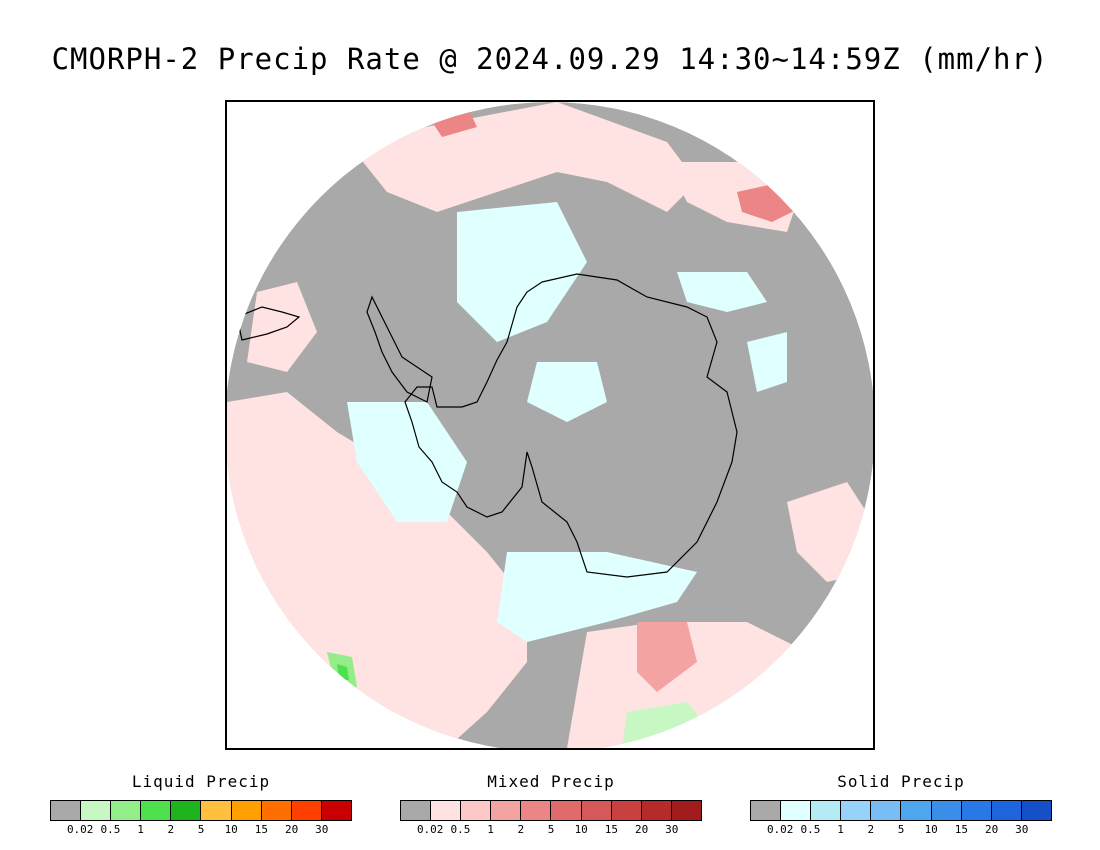 This screenshot has height=850, width=1100. I want to click on south-america-coastline, so click(268, 323).